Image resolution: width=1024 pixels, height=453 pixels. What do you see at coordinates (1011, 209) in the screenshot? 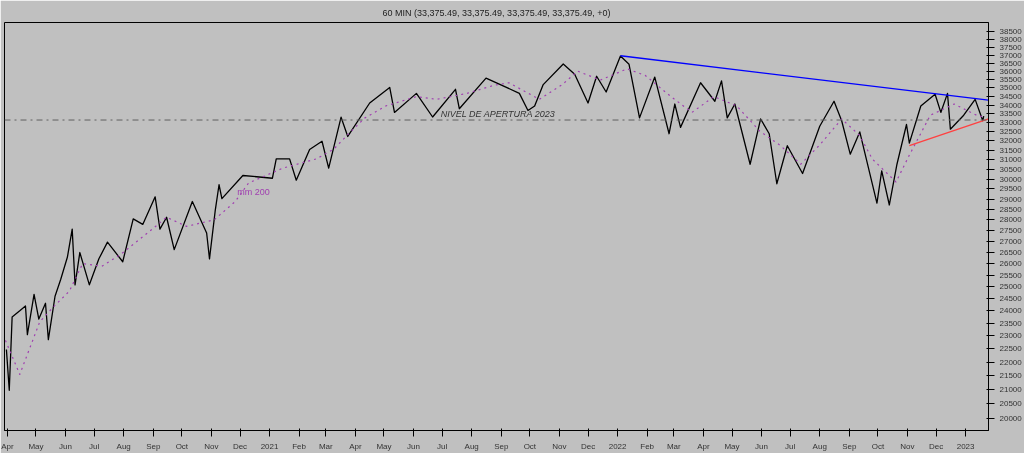
I see `y-tick-label: 28500` at bounding box center [1011, 209].